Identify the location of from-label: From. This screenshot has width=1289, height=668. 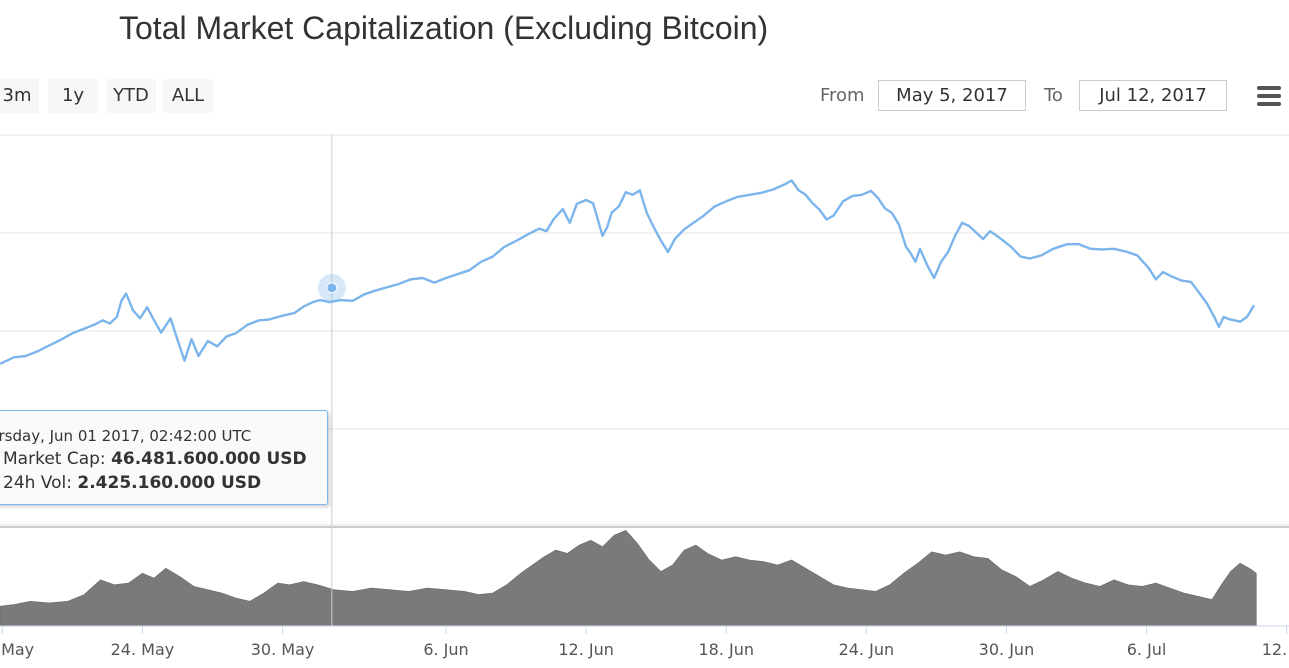
(842, 95).